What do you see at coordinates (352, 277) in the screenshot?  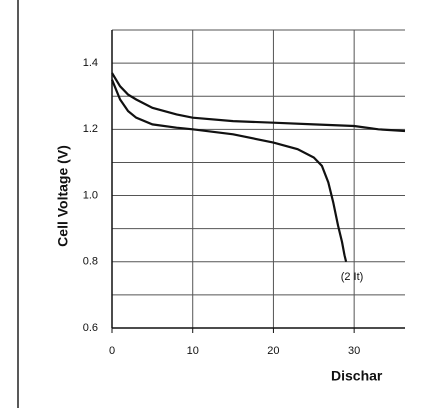 I see `annotation: (2 It)` at bounding box center [352, 277].